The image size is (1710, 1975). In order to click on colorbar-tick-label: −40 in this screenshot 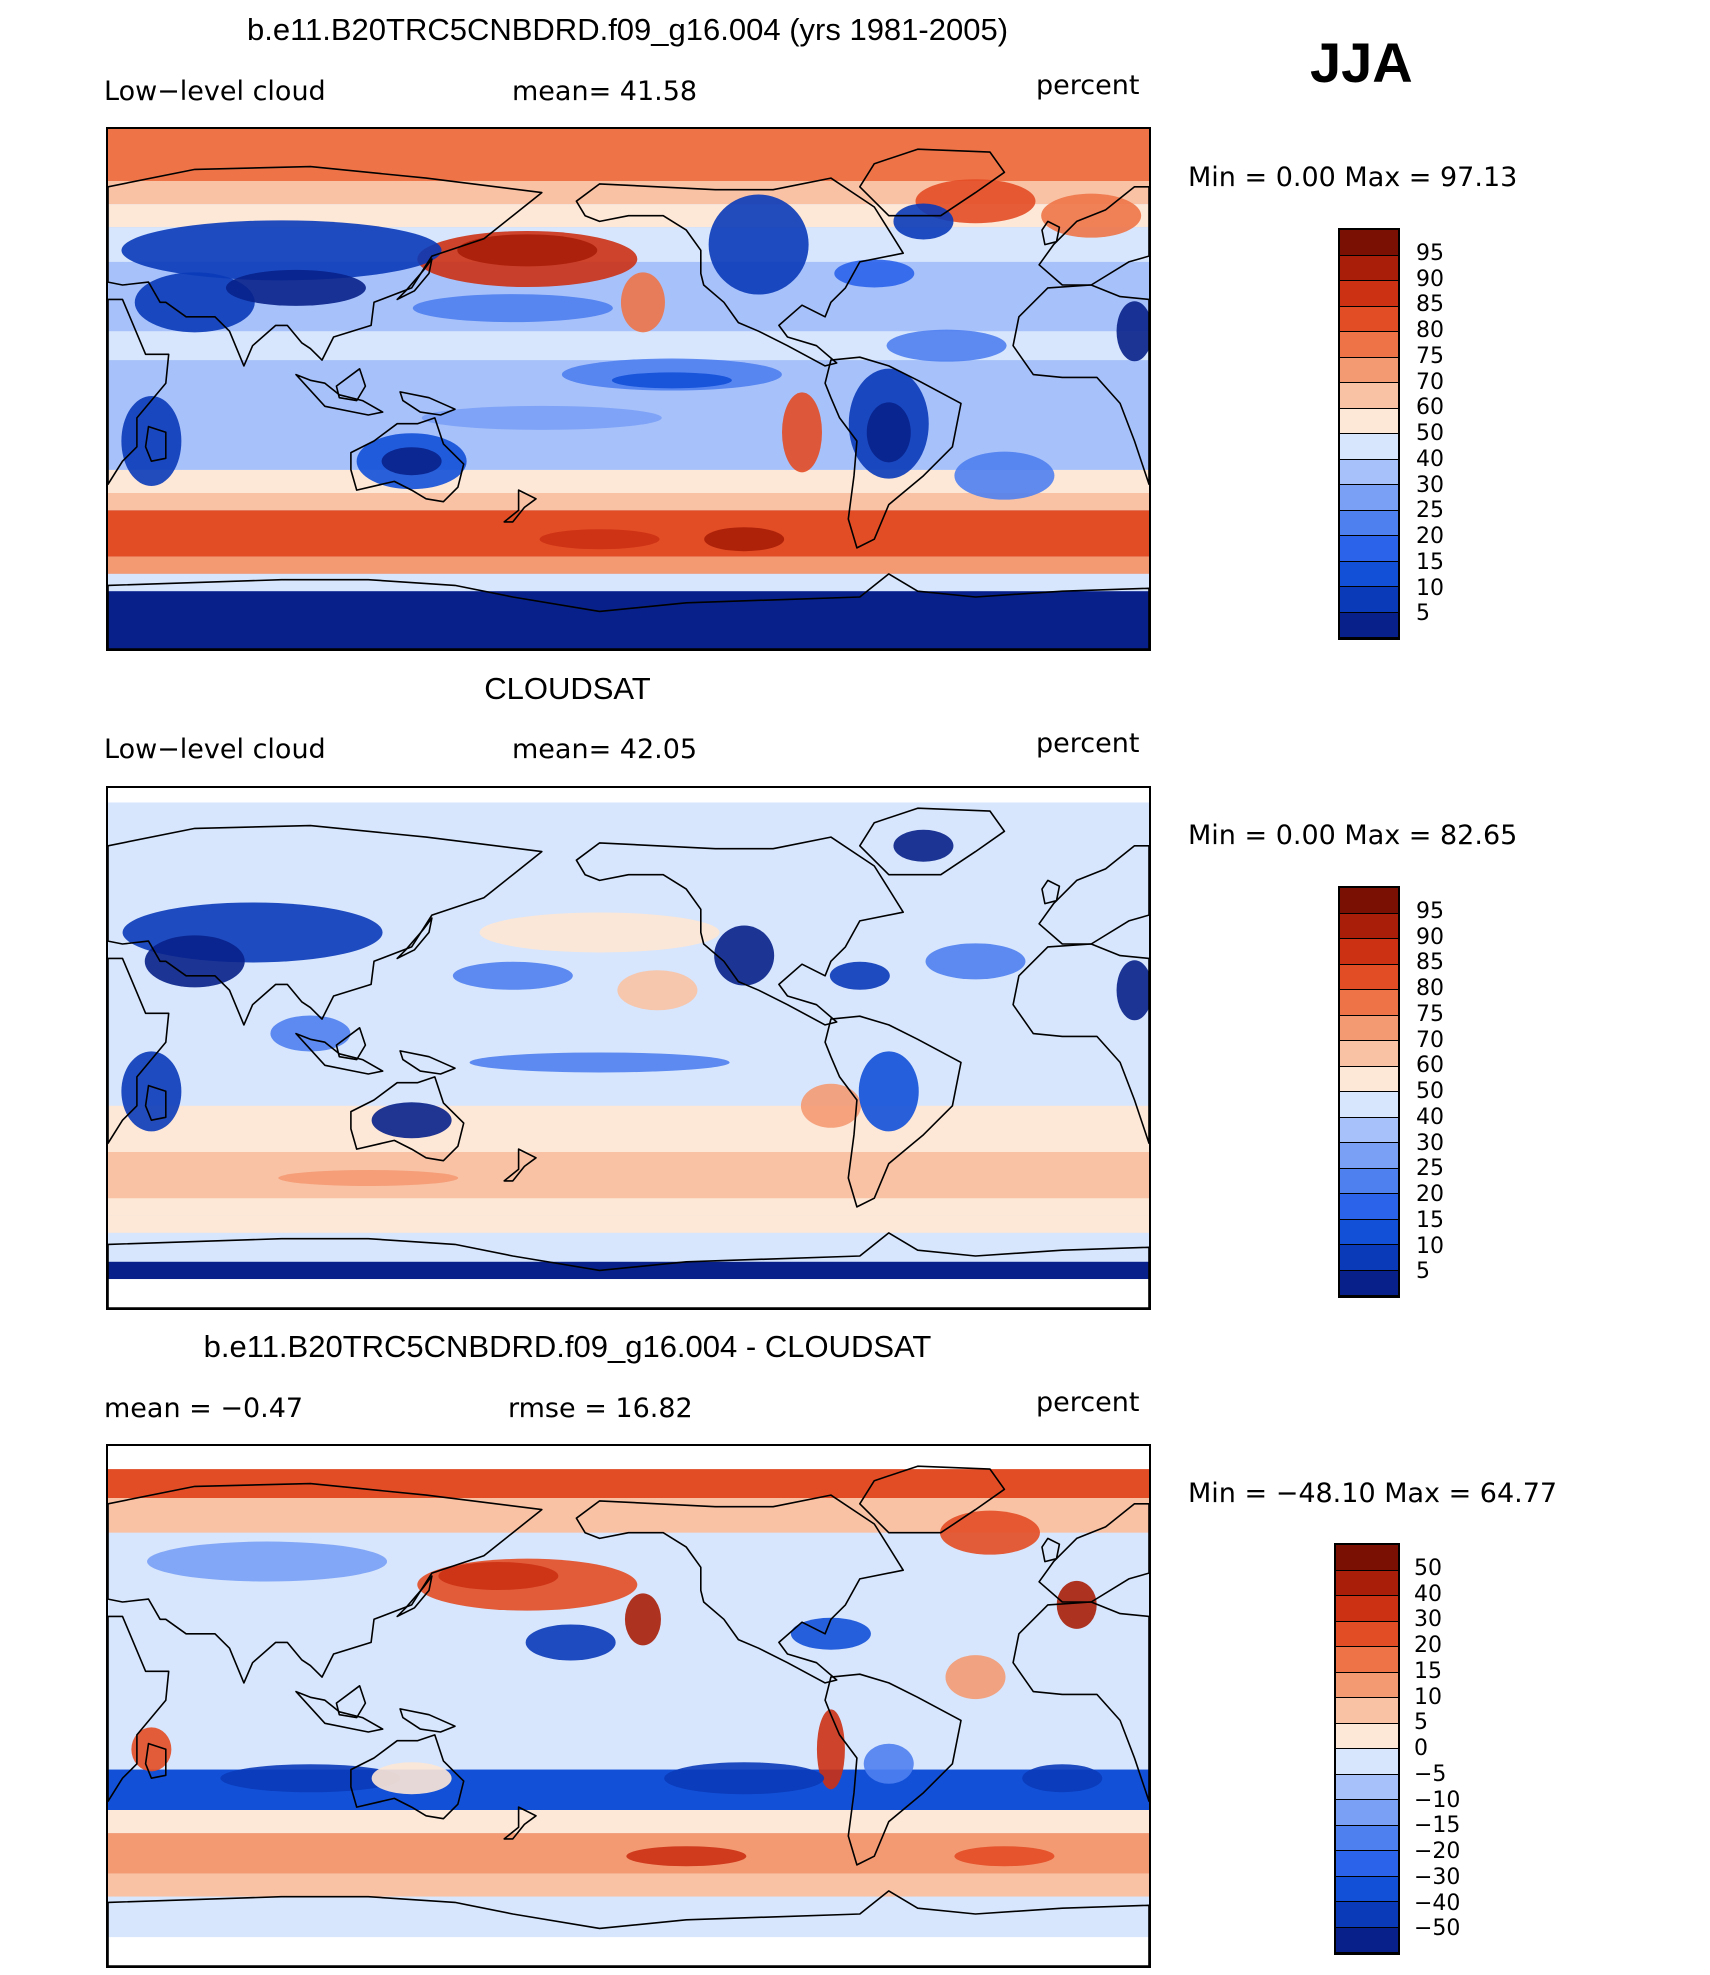, I will do `click(1437, 1903)`.